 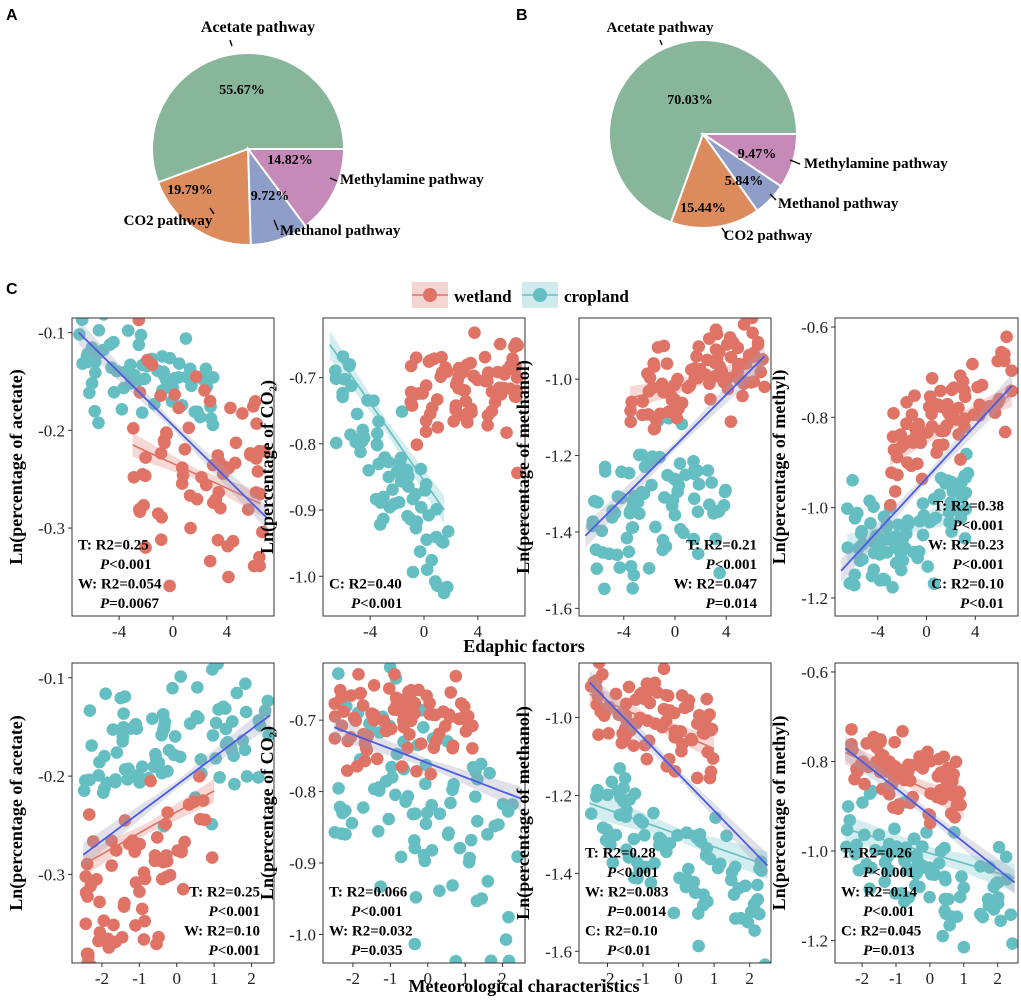 What do you see at coordinates (779, 813) in the screenshot?
I see `y-axis-label: Ln(percentage of methyl)` at bounding box center [779, 813].